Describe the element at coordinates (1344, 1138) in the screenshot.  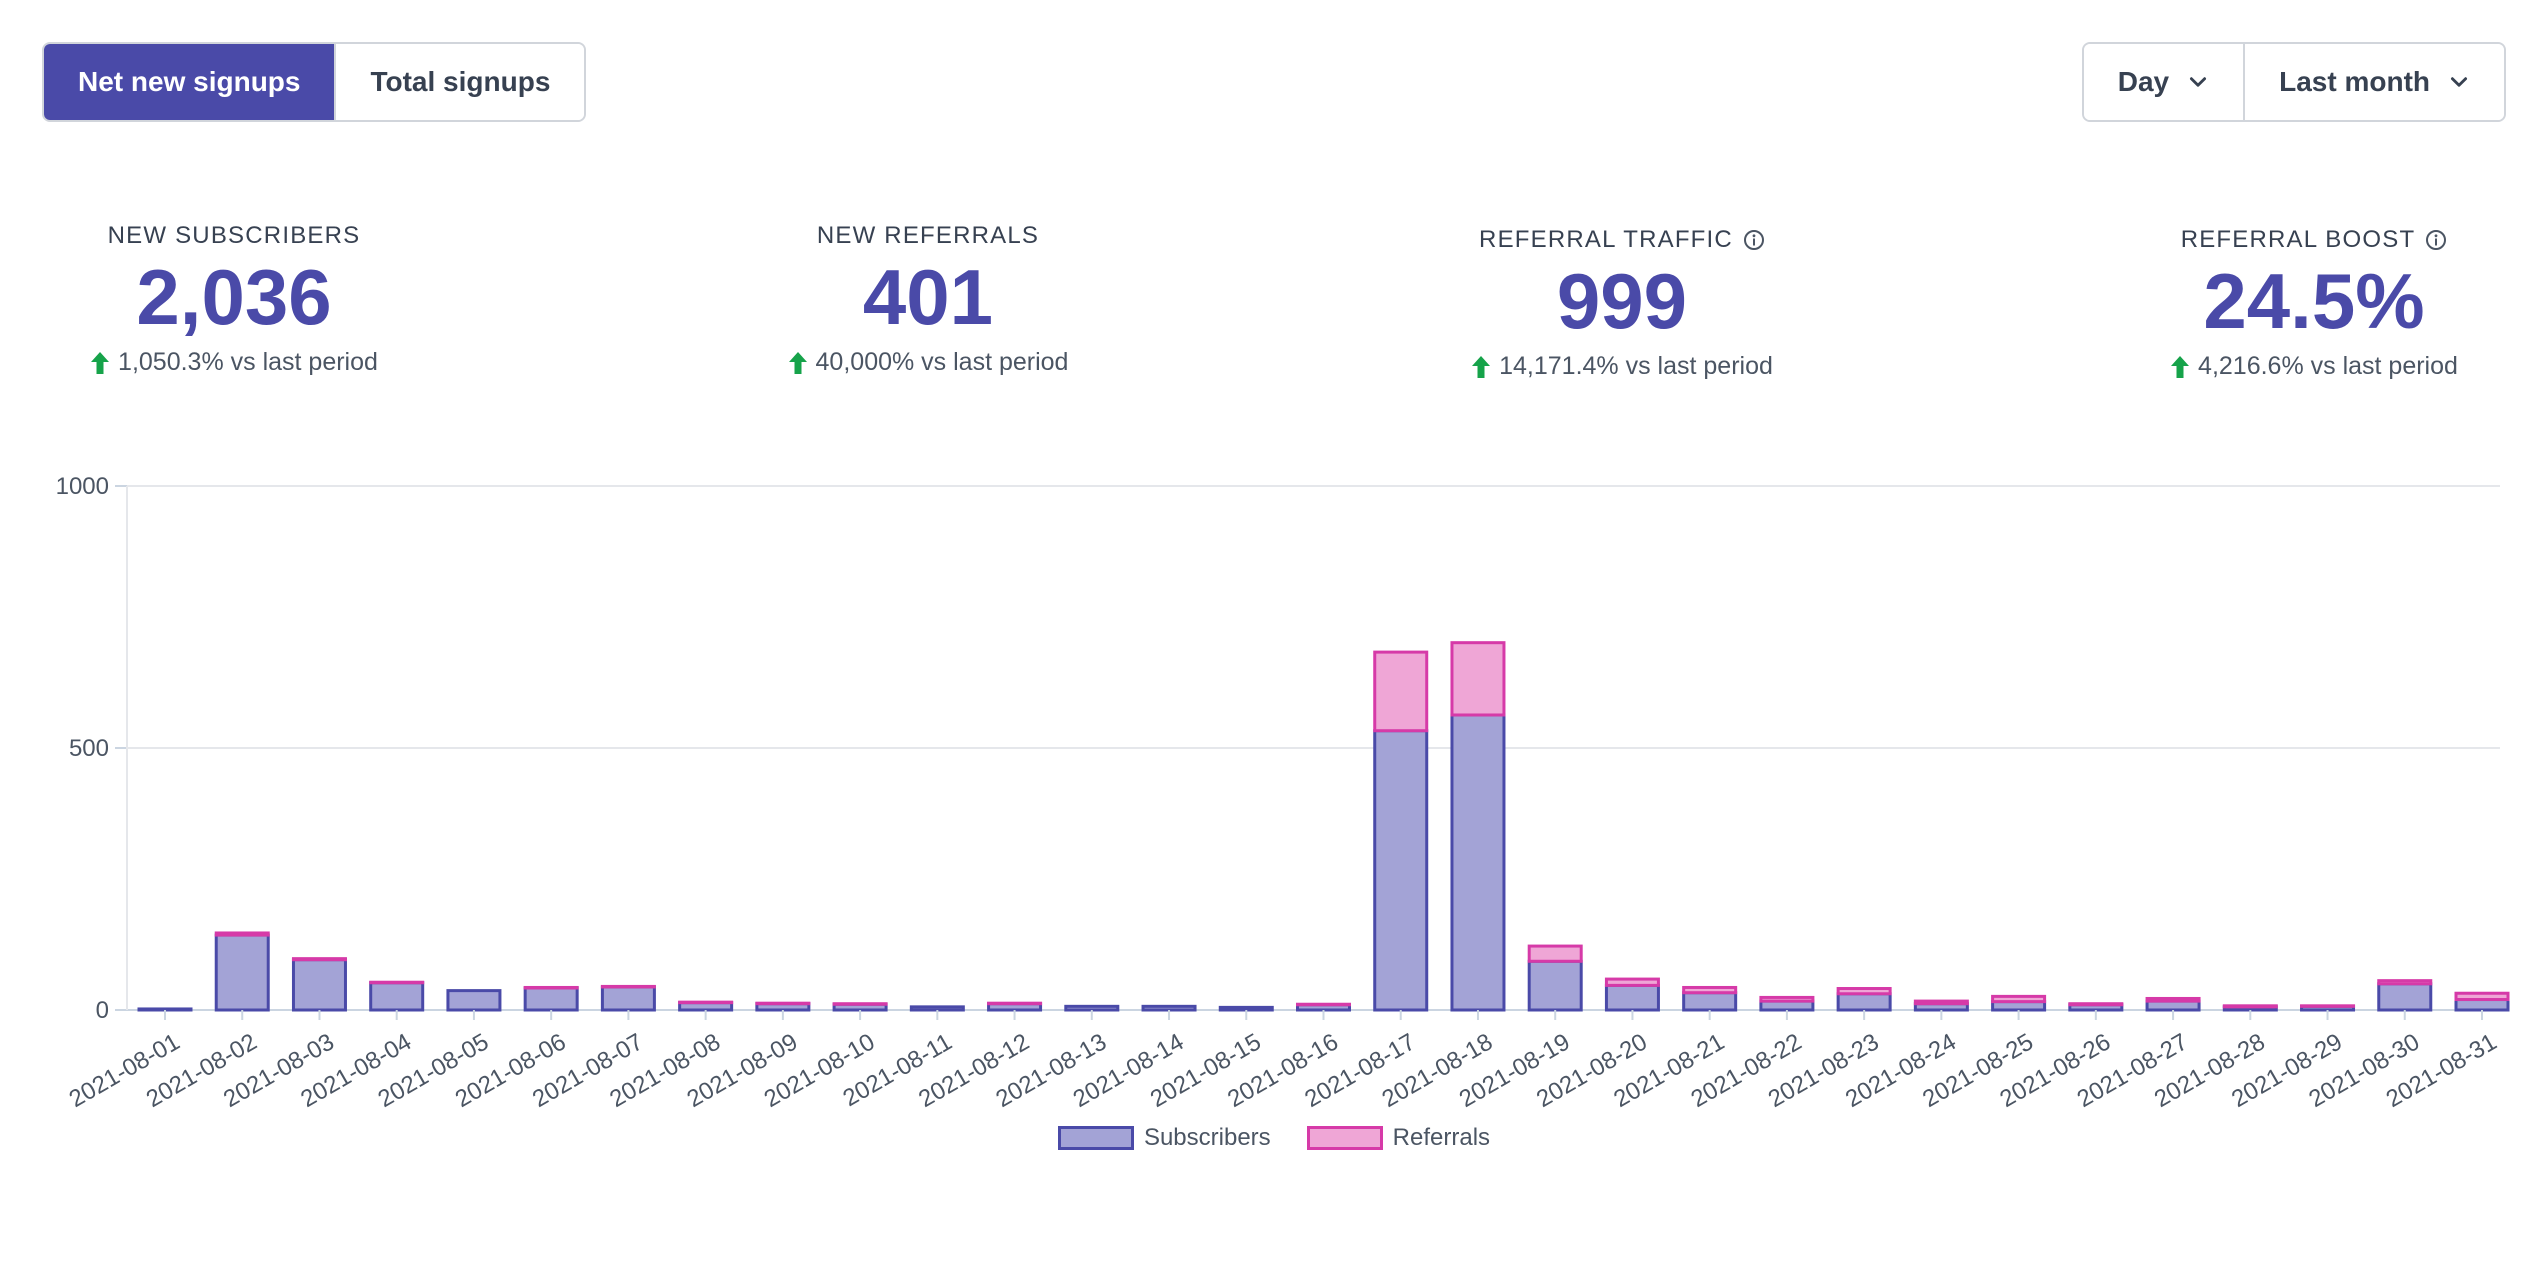
I see `legend-swatch-referrals` at that location.